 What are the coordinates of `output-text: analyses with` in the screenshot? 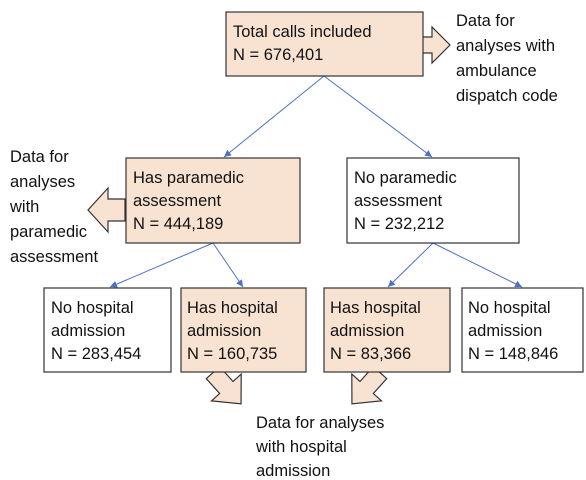 It's located at (505, 46).